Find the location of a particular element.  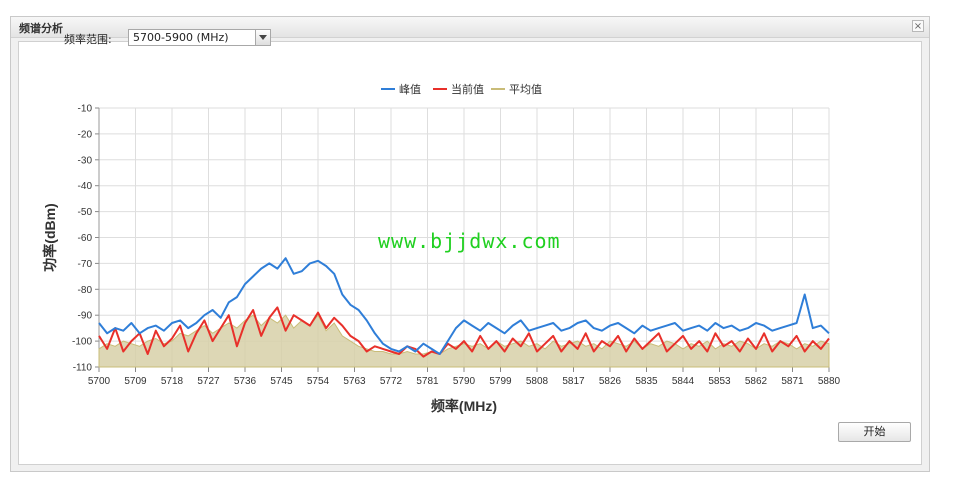

frequency-range-value: 5700-5900 (MHz) is located at coordinates (181, 37).